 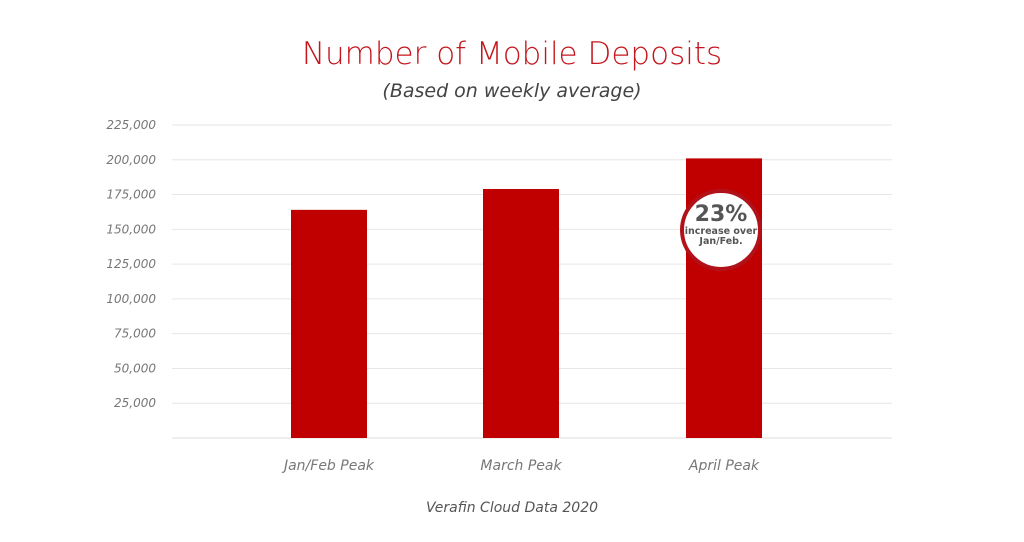 I want to click on x-category-label: March Peak, so click(x=521, y=466).